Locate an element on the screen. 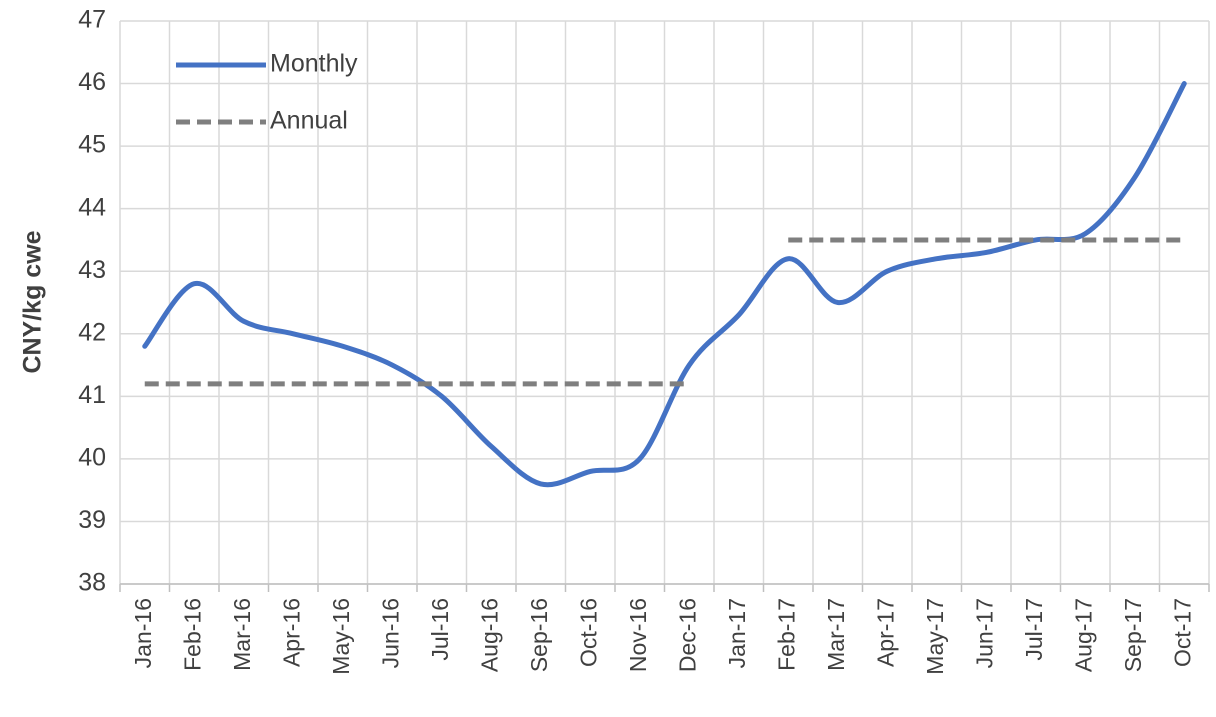 This screenshot has height=717, width=1216. x-tick-label: May-17 is located at coordinates (935, 636).